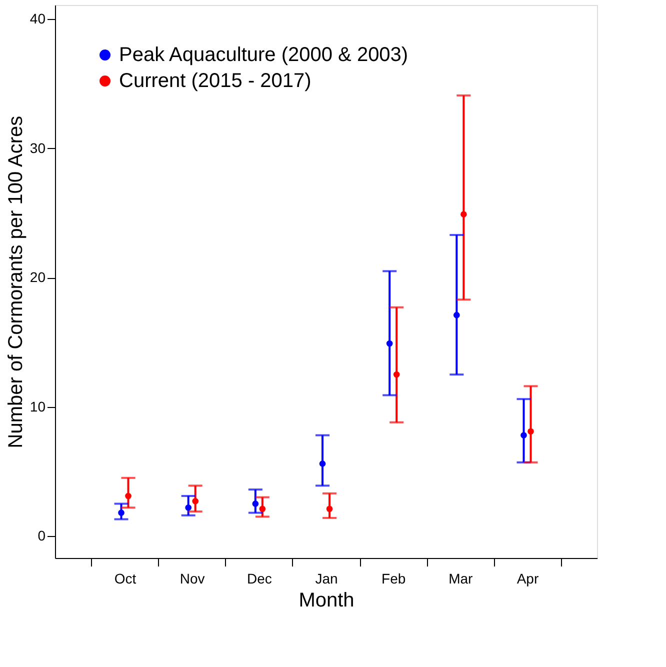 This screenshot has width=666, height=667. I want to click on x-tick-label: Nov, so click(192, 578).